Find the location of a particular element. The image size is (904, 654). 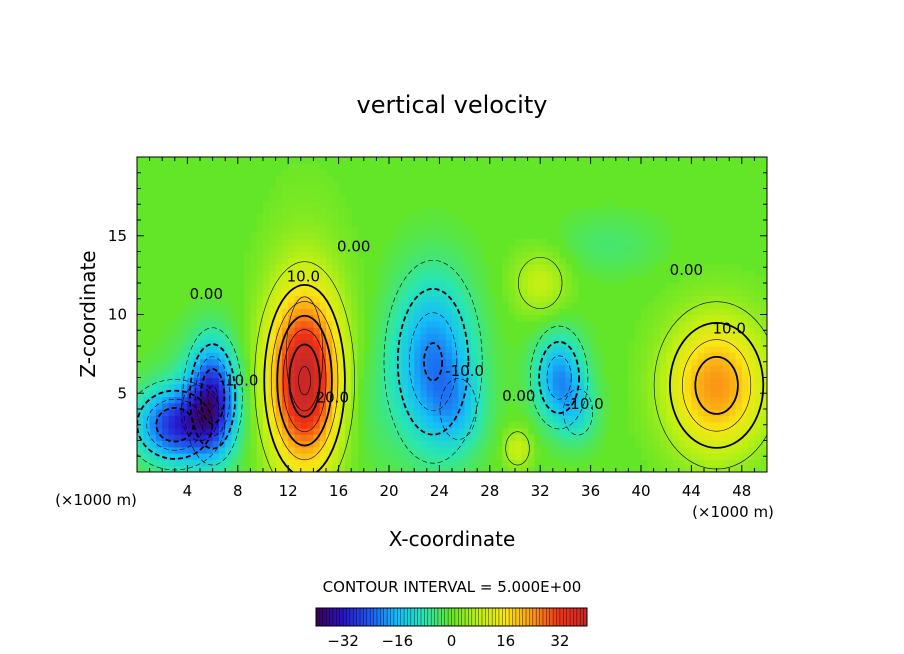

x-tick-label: 16 is located at coordinates (338, 491).